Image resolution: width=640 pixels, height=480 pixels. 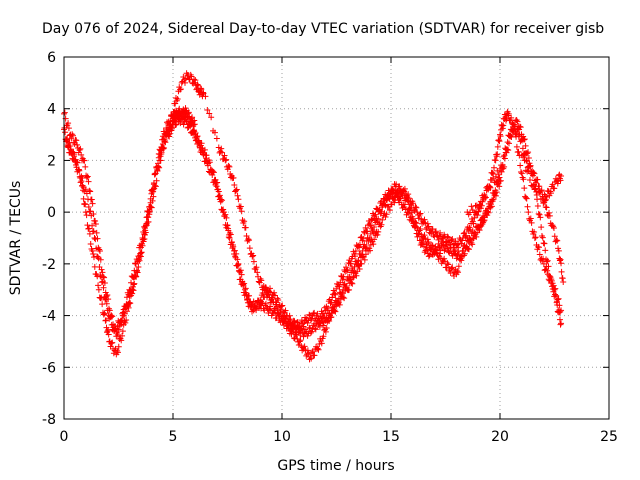 What do you see at coordinates (49, 420) in the screenshot?
I see `y-tick-label: -8` at bounding box center [49, 420].